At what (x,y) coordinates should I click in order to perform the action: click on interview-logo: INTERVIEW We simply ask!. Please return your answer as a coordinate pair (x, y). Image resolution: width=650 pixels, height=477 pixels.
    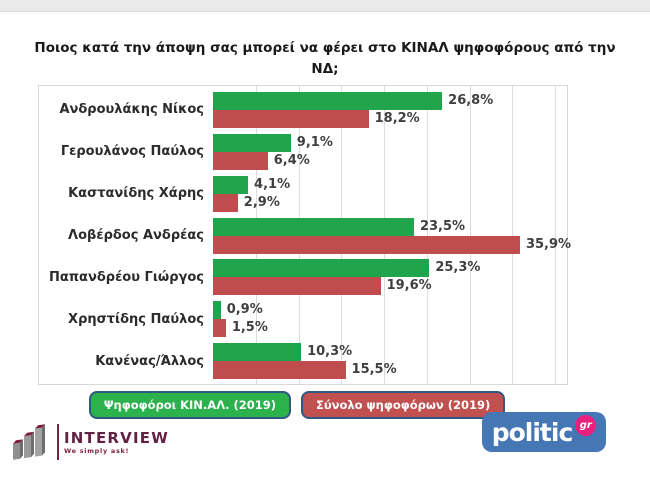
    Looking at the image, I should click on (89, 442).